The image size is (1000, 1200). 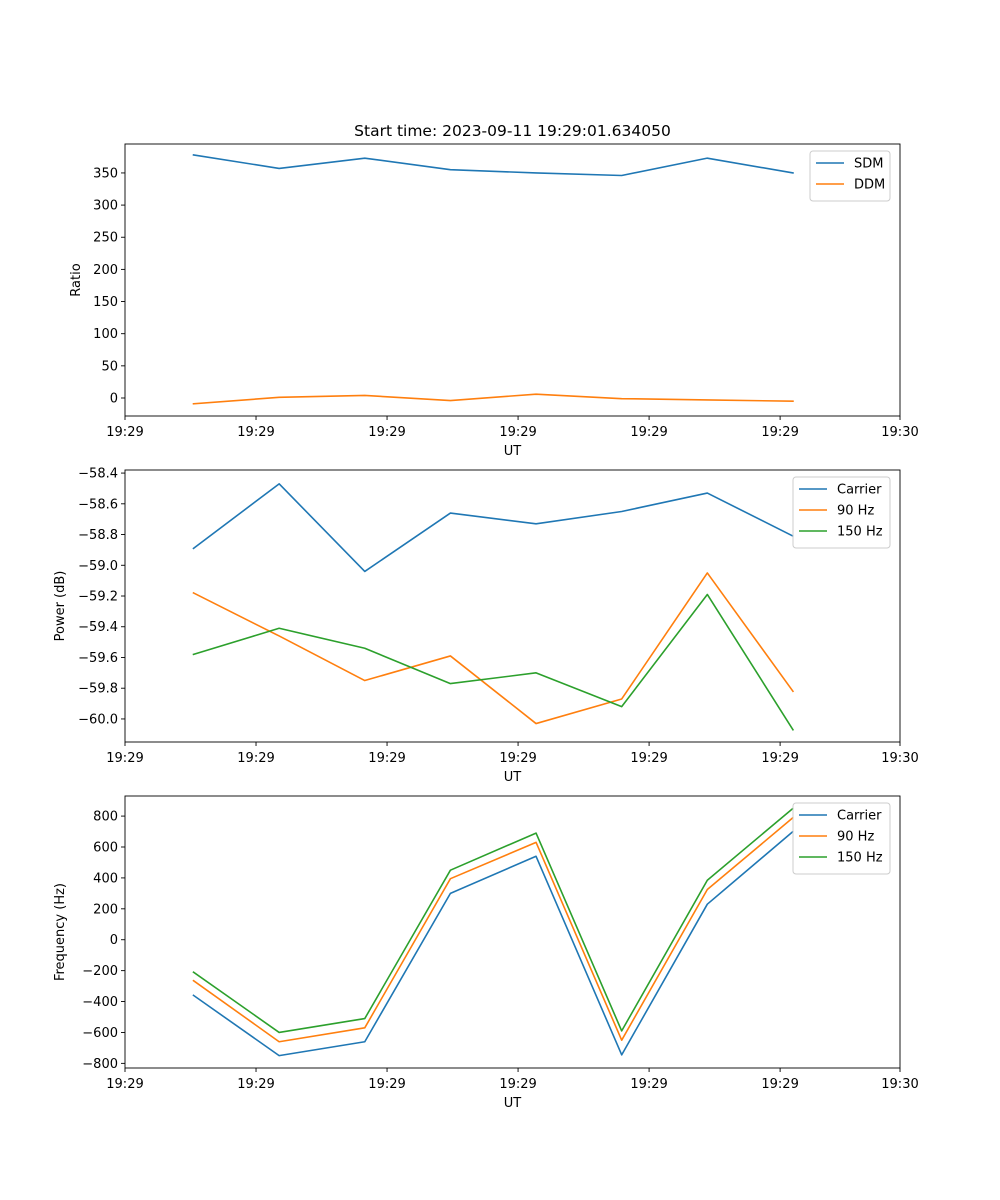 I want to click on power-x-axis-label: UT, so click(x=513, y=777).